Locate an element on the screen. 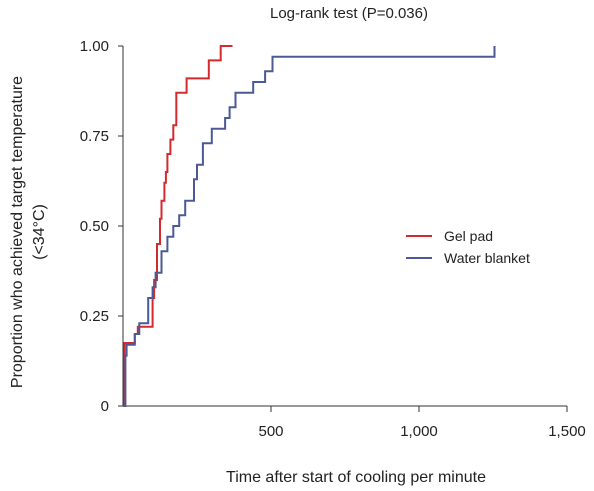 The height and width of the screenshot is (491, 594). legend-label-water-blanket: Water blanket is located at coordinates (487, 258).